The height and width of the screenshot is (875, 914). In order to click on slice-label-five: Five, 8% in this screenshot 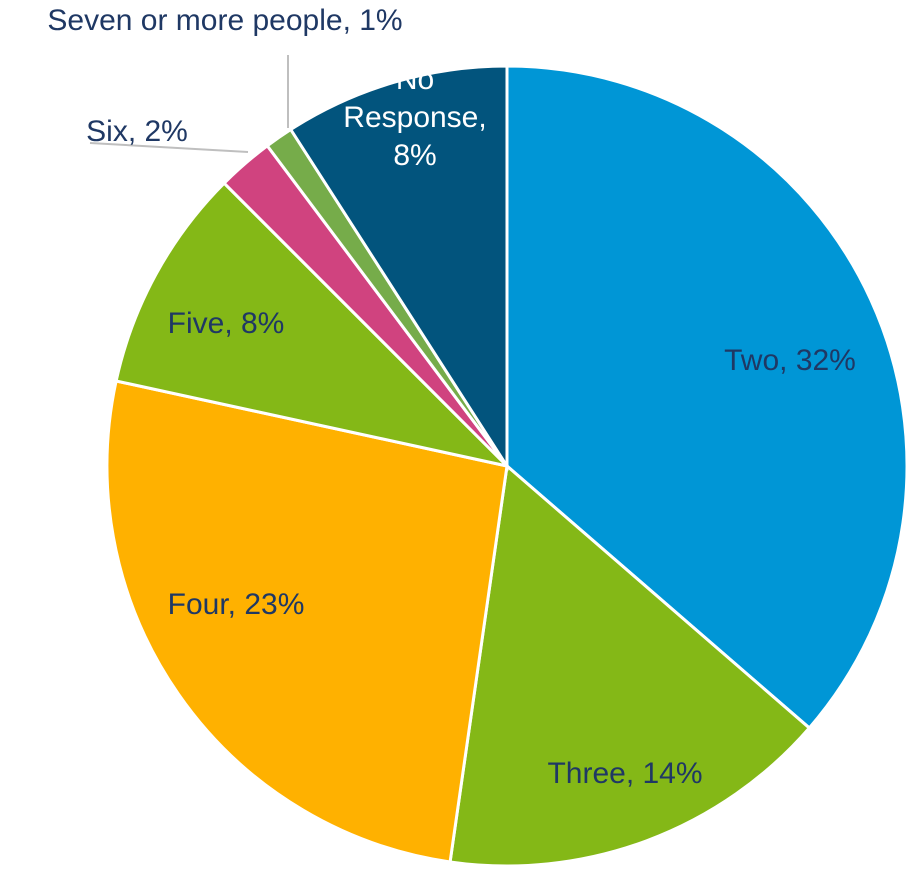, I will do `click(226, 323)`.